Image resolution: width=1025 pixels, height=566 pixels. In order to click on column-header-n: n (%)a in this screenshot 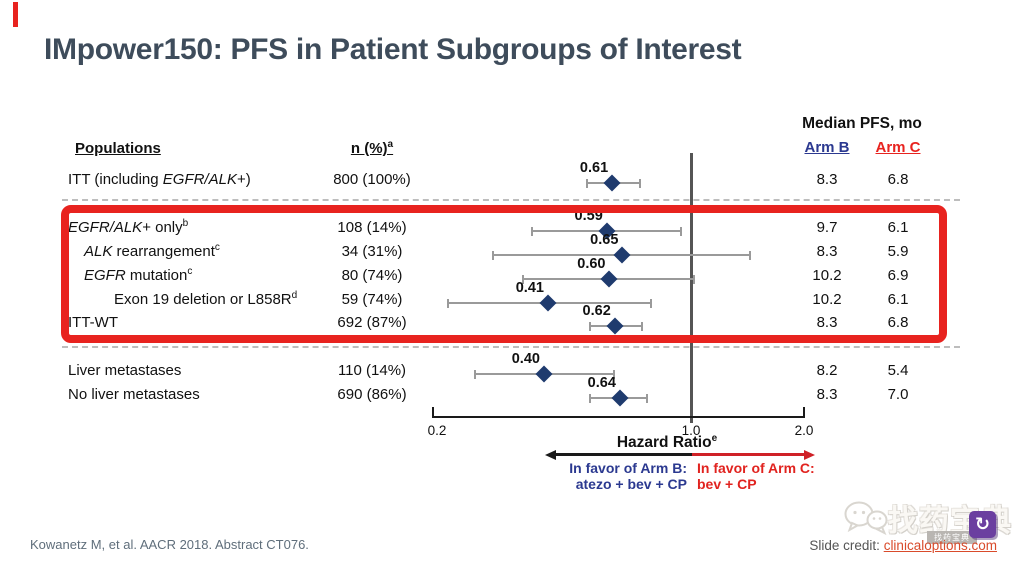, I will do `click(372, 148)`.